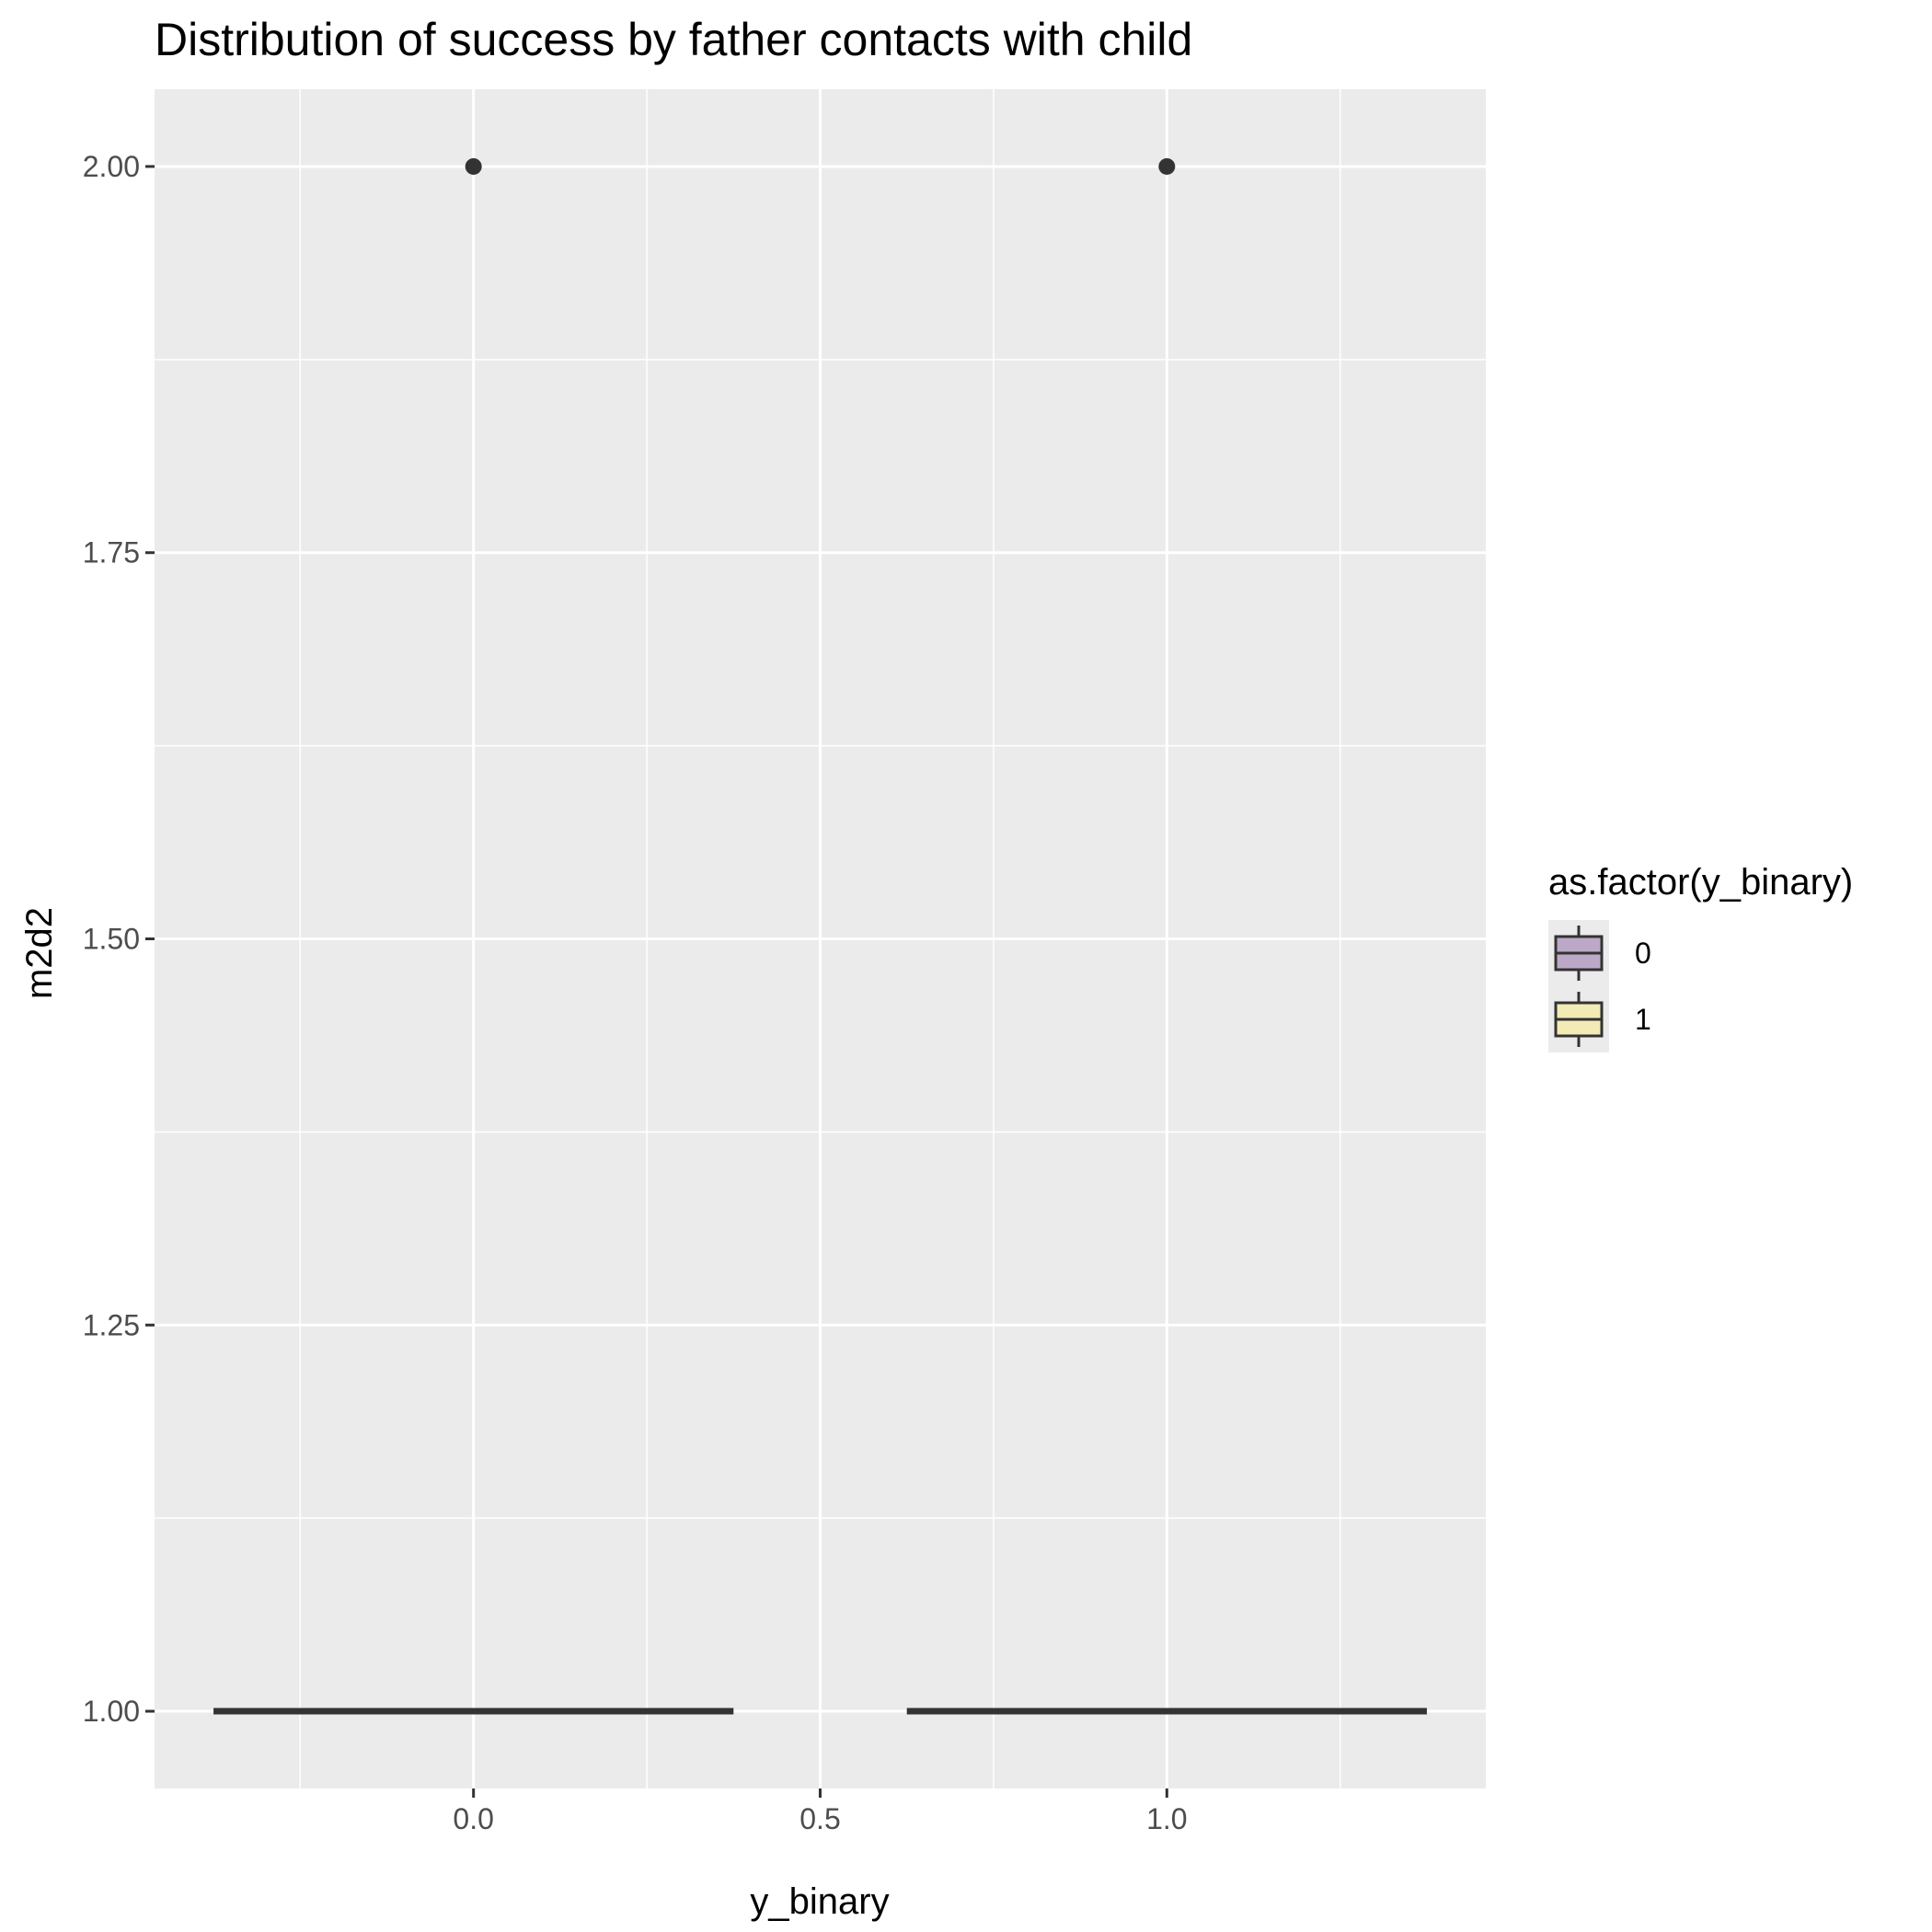 Image resolution: width=1932 pixels, height=1932 pixels. Describe the element at coordinates (1700, 957) in the screenshot. I see `legend: as.factor(y_binary) 0 1` at that location.